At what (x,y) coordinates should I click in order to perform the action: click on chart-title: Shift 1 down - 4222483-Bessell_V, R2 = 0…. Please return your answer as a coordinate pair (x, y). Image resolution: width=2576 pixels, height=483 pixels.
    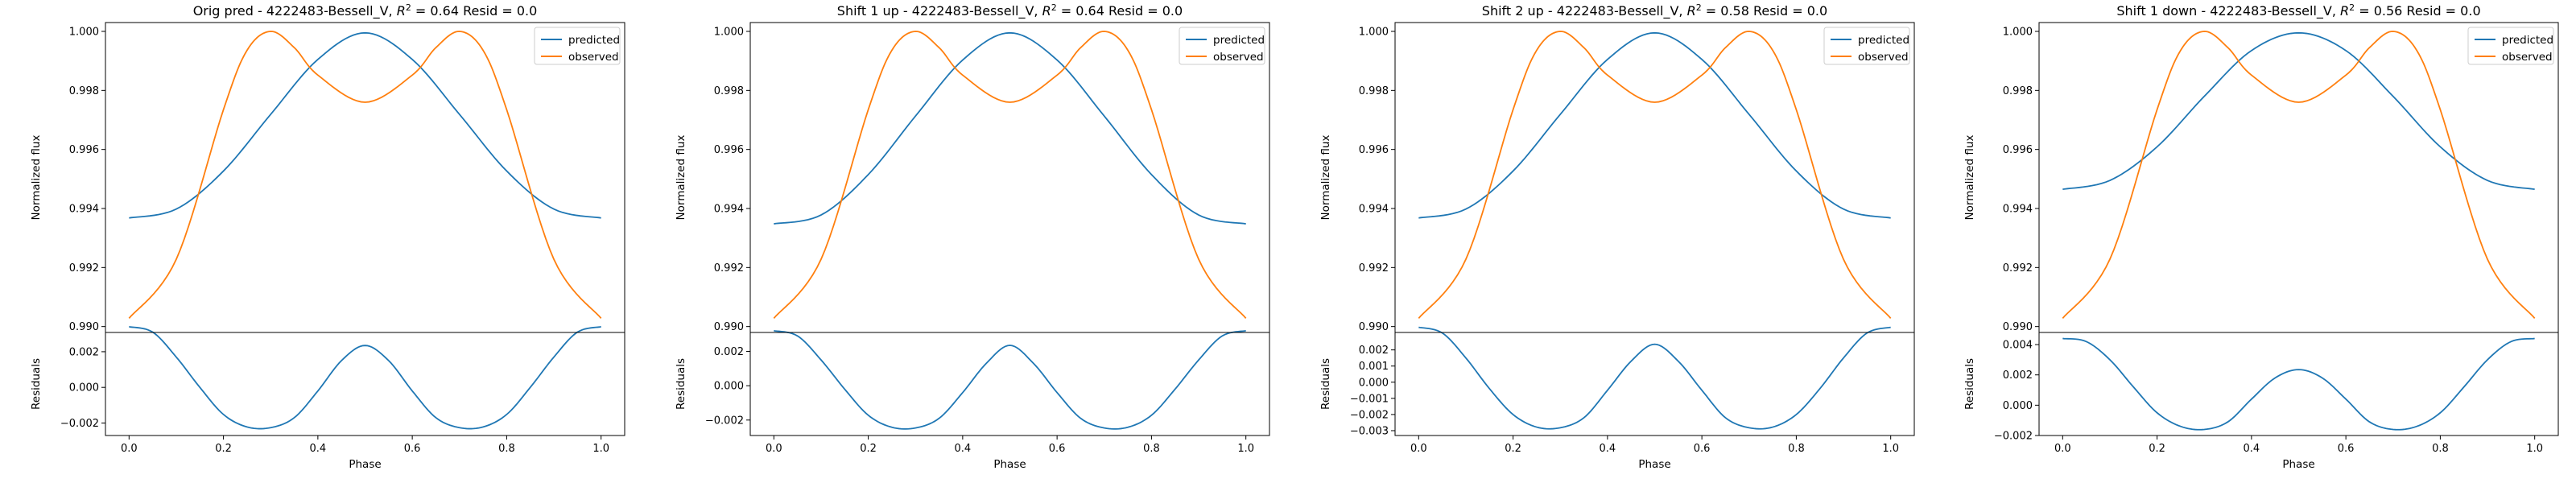
    Looking at the image, I should click on (2298, 11).